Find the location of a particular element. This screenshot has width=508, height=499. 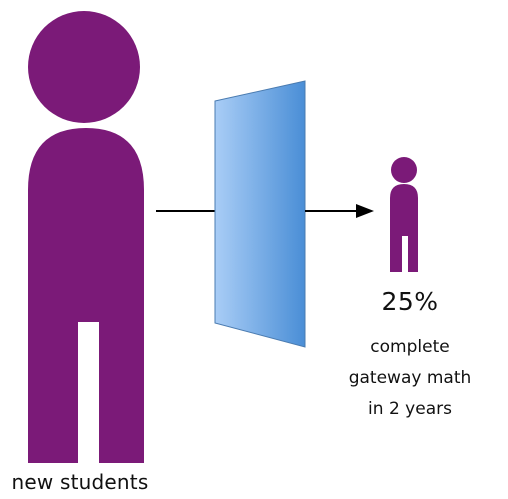

large-person-head is located at coordinates (84, 67).